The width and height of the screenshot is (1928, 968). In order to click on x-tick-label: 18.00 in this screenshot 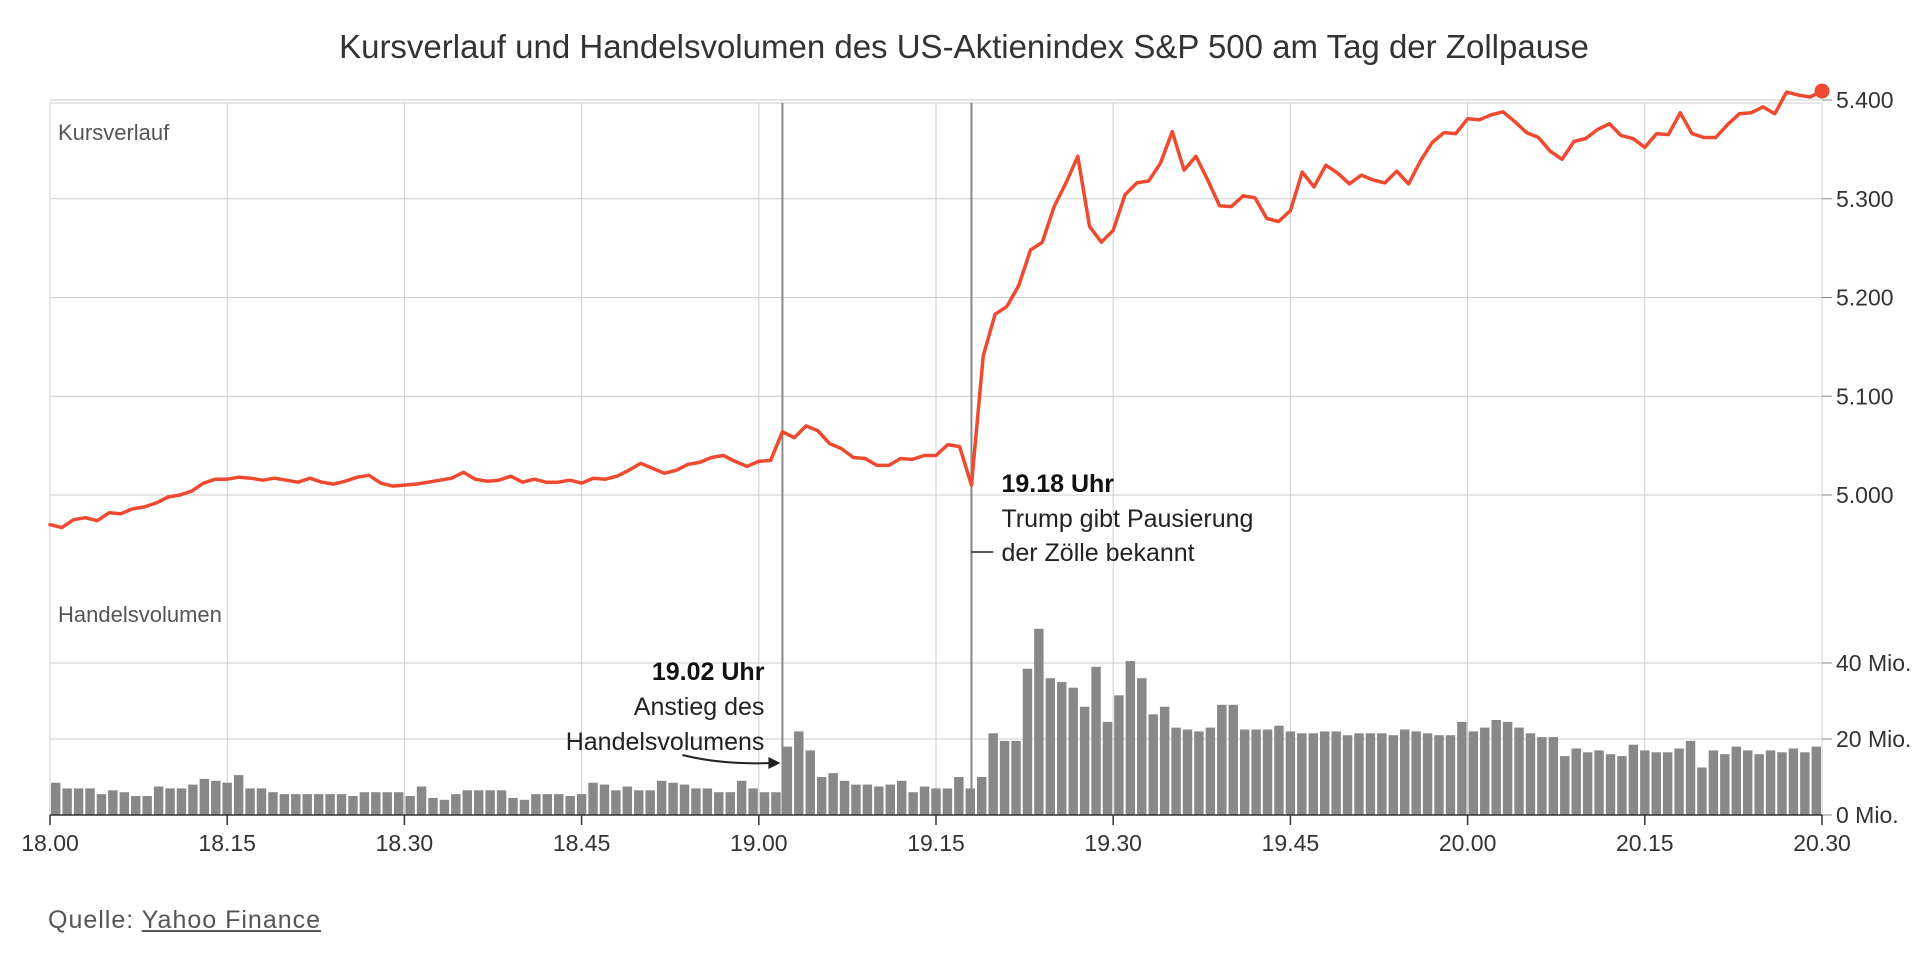, I will do `click(50, 843)`.